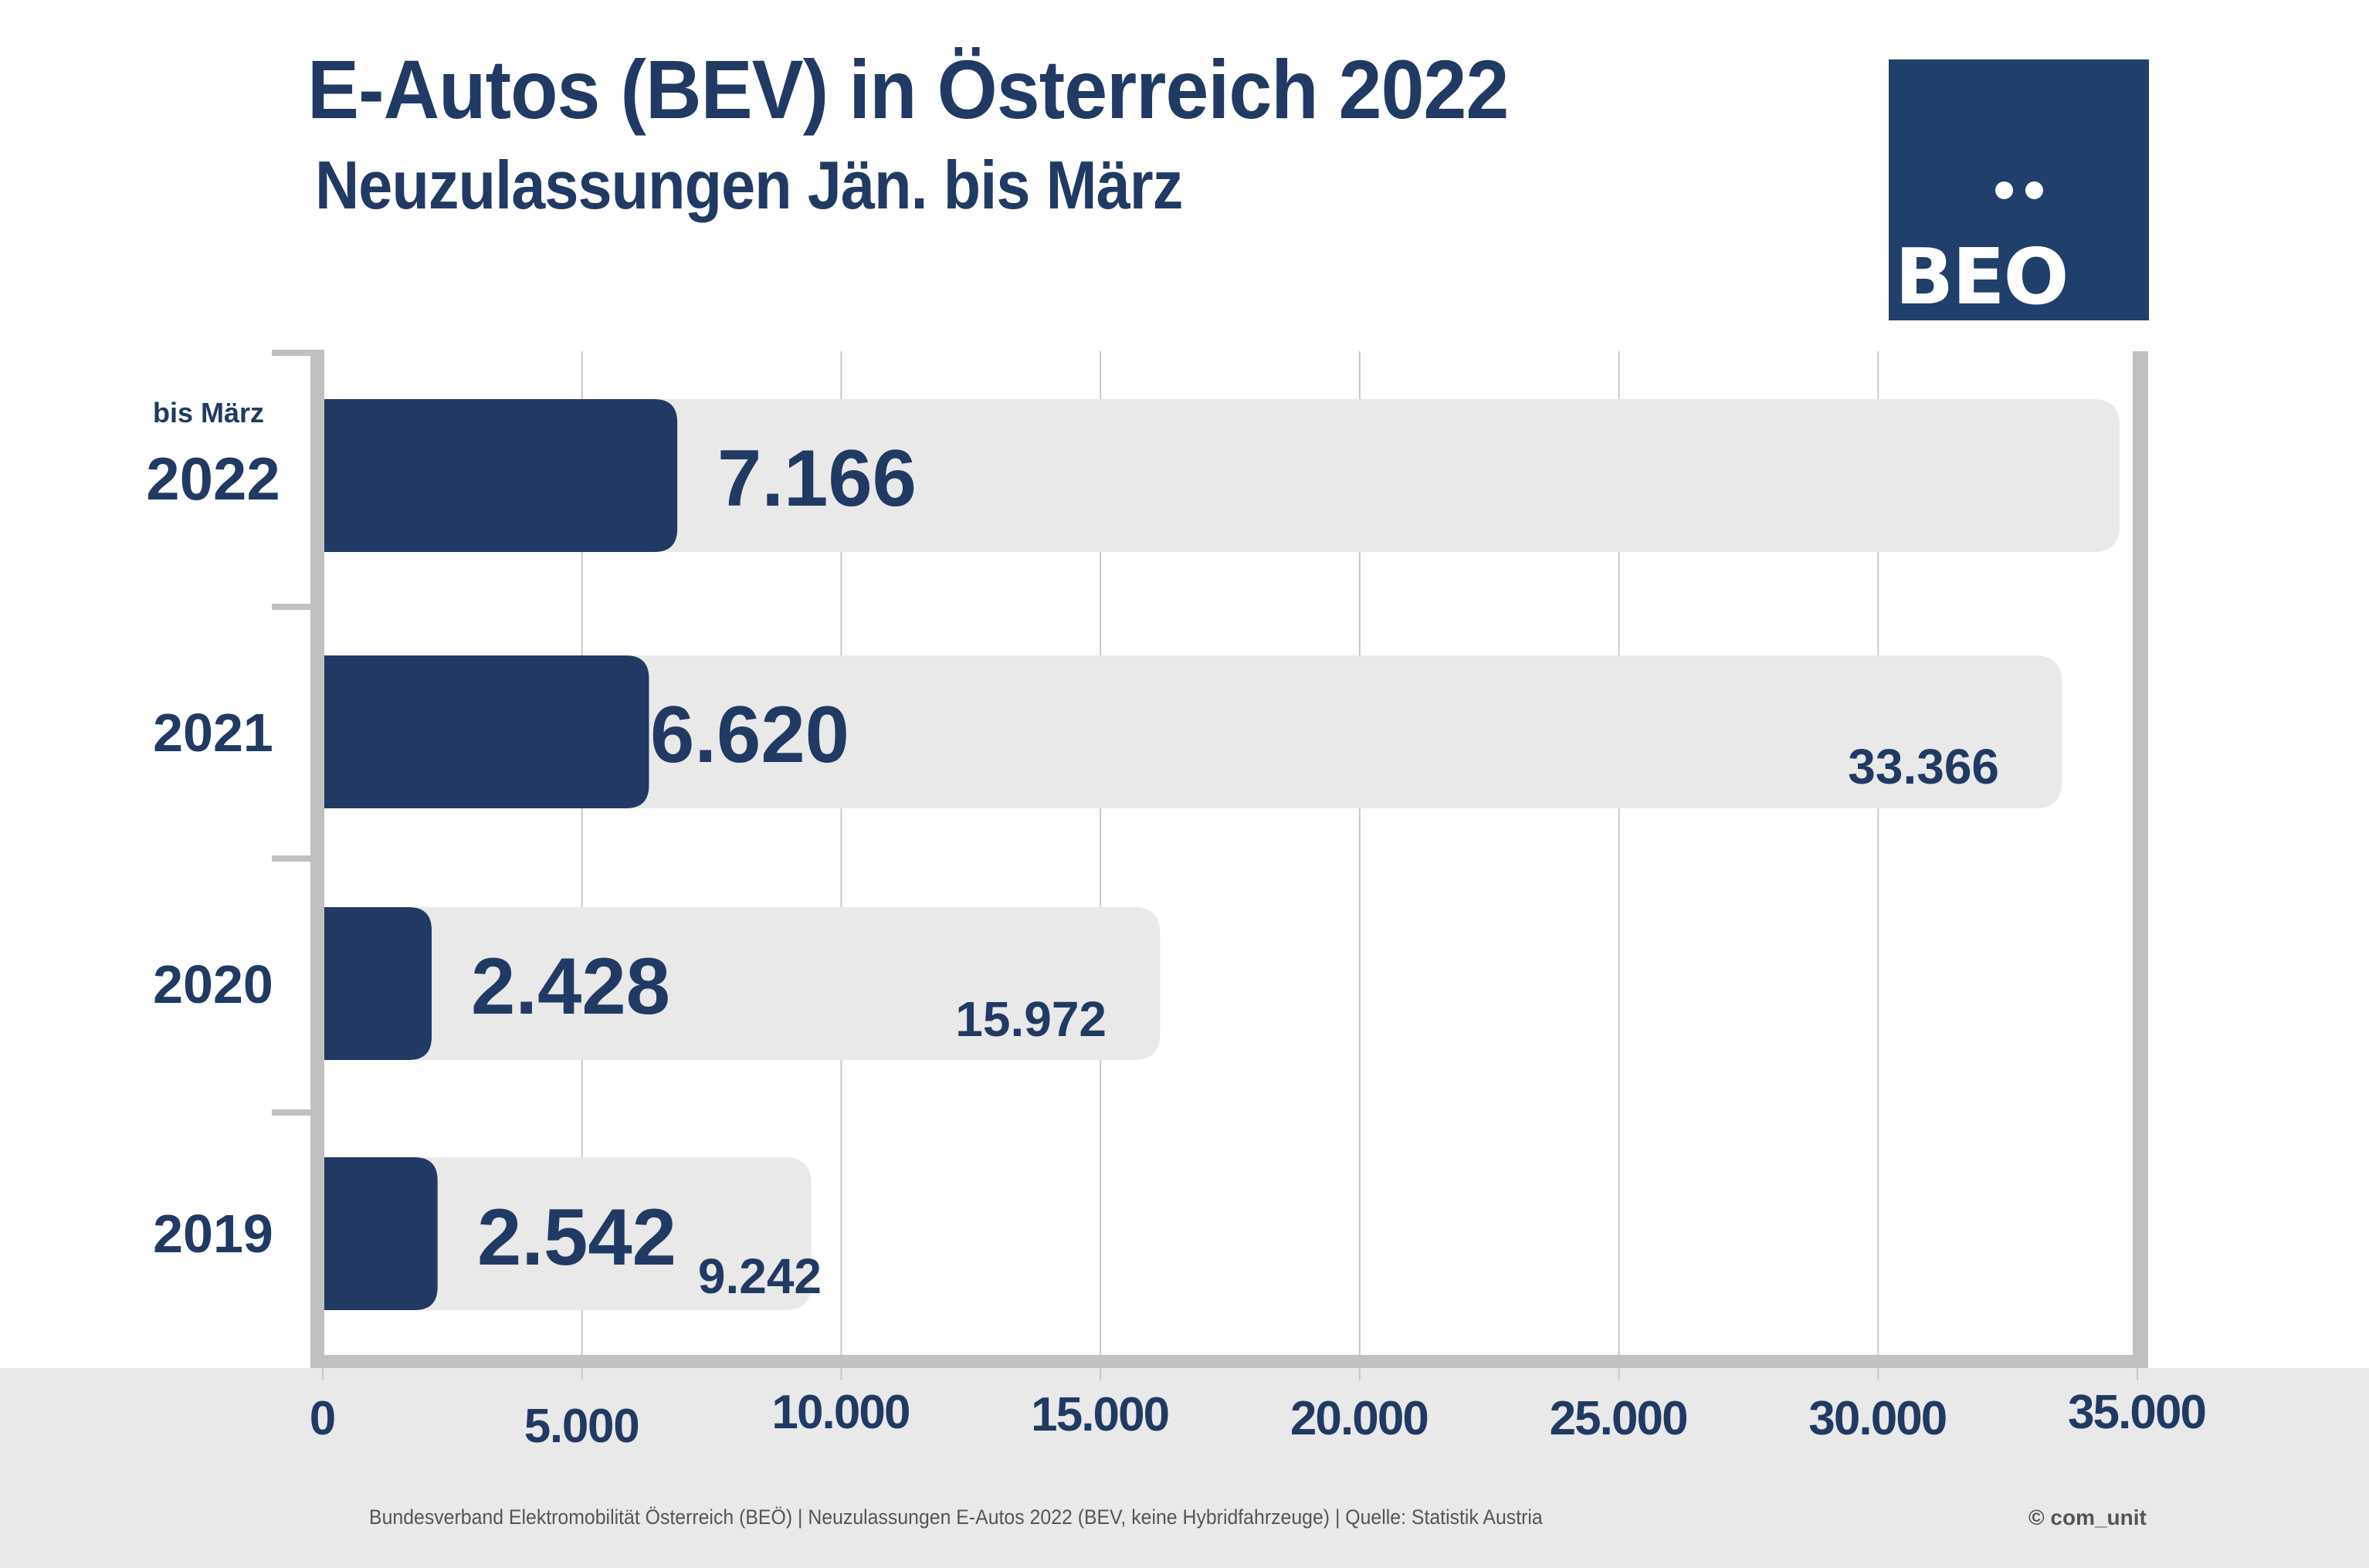 The height and width of the screenshot is (1568, 2369). What do you see at coordinates (840, 1412) in the screenshot?
I see `x-tick-label: 10.000` at bounding box center [840, 1412].